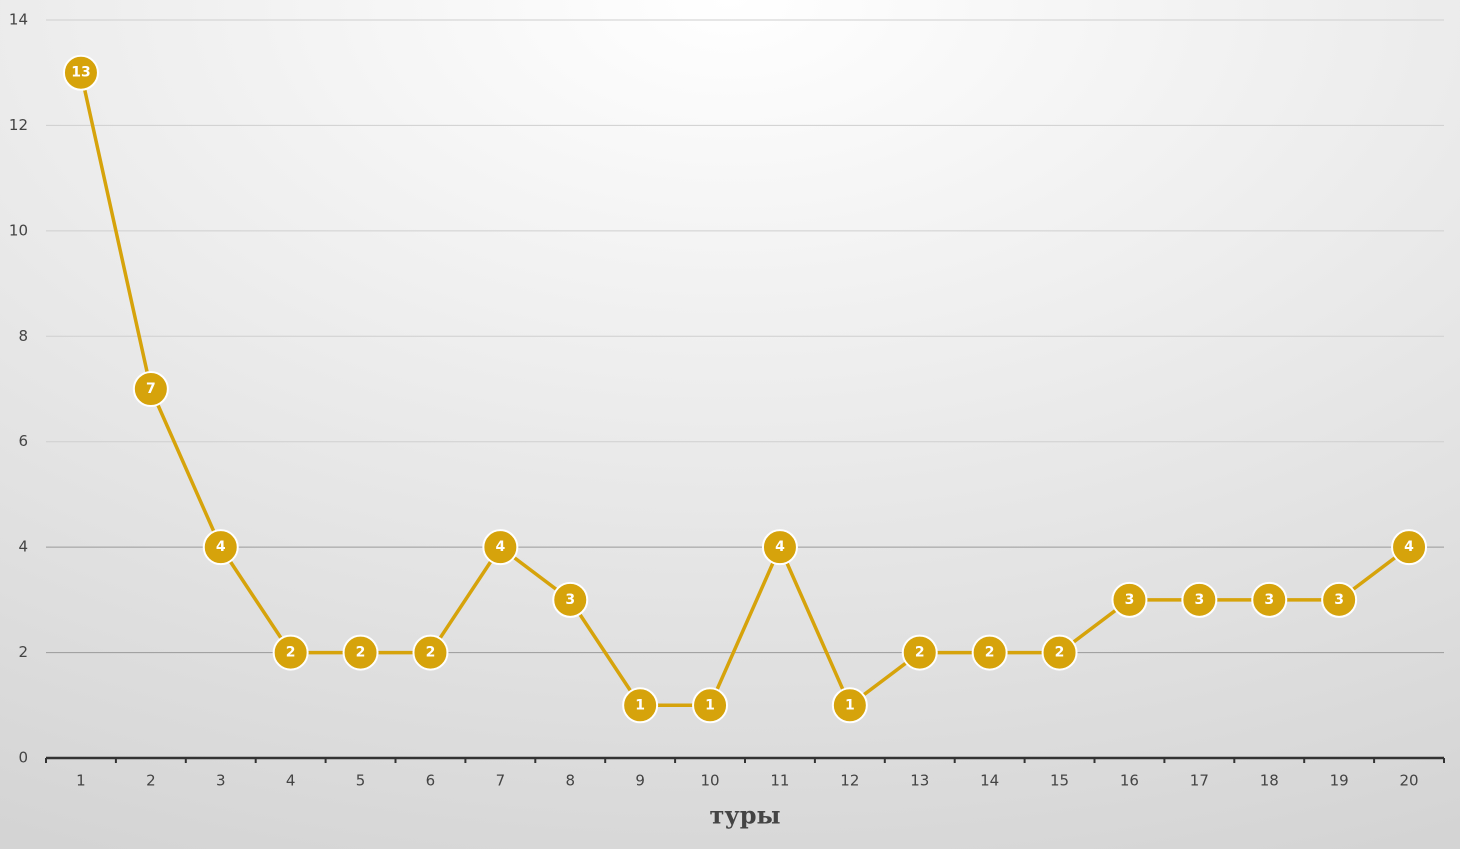 The image size is (1460, 849). What do you see at coordinates (1269, 781) in the screenshot?
I see `x-tick-label: 18` at bounding box center [1269, 781].